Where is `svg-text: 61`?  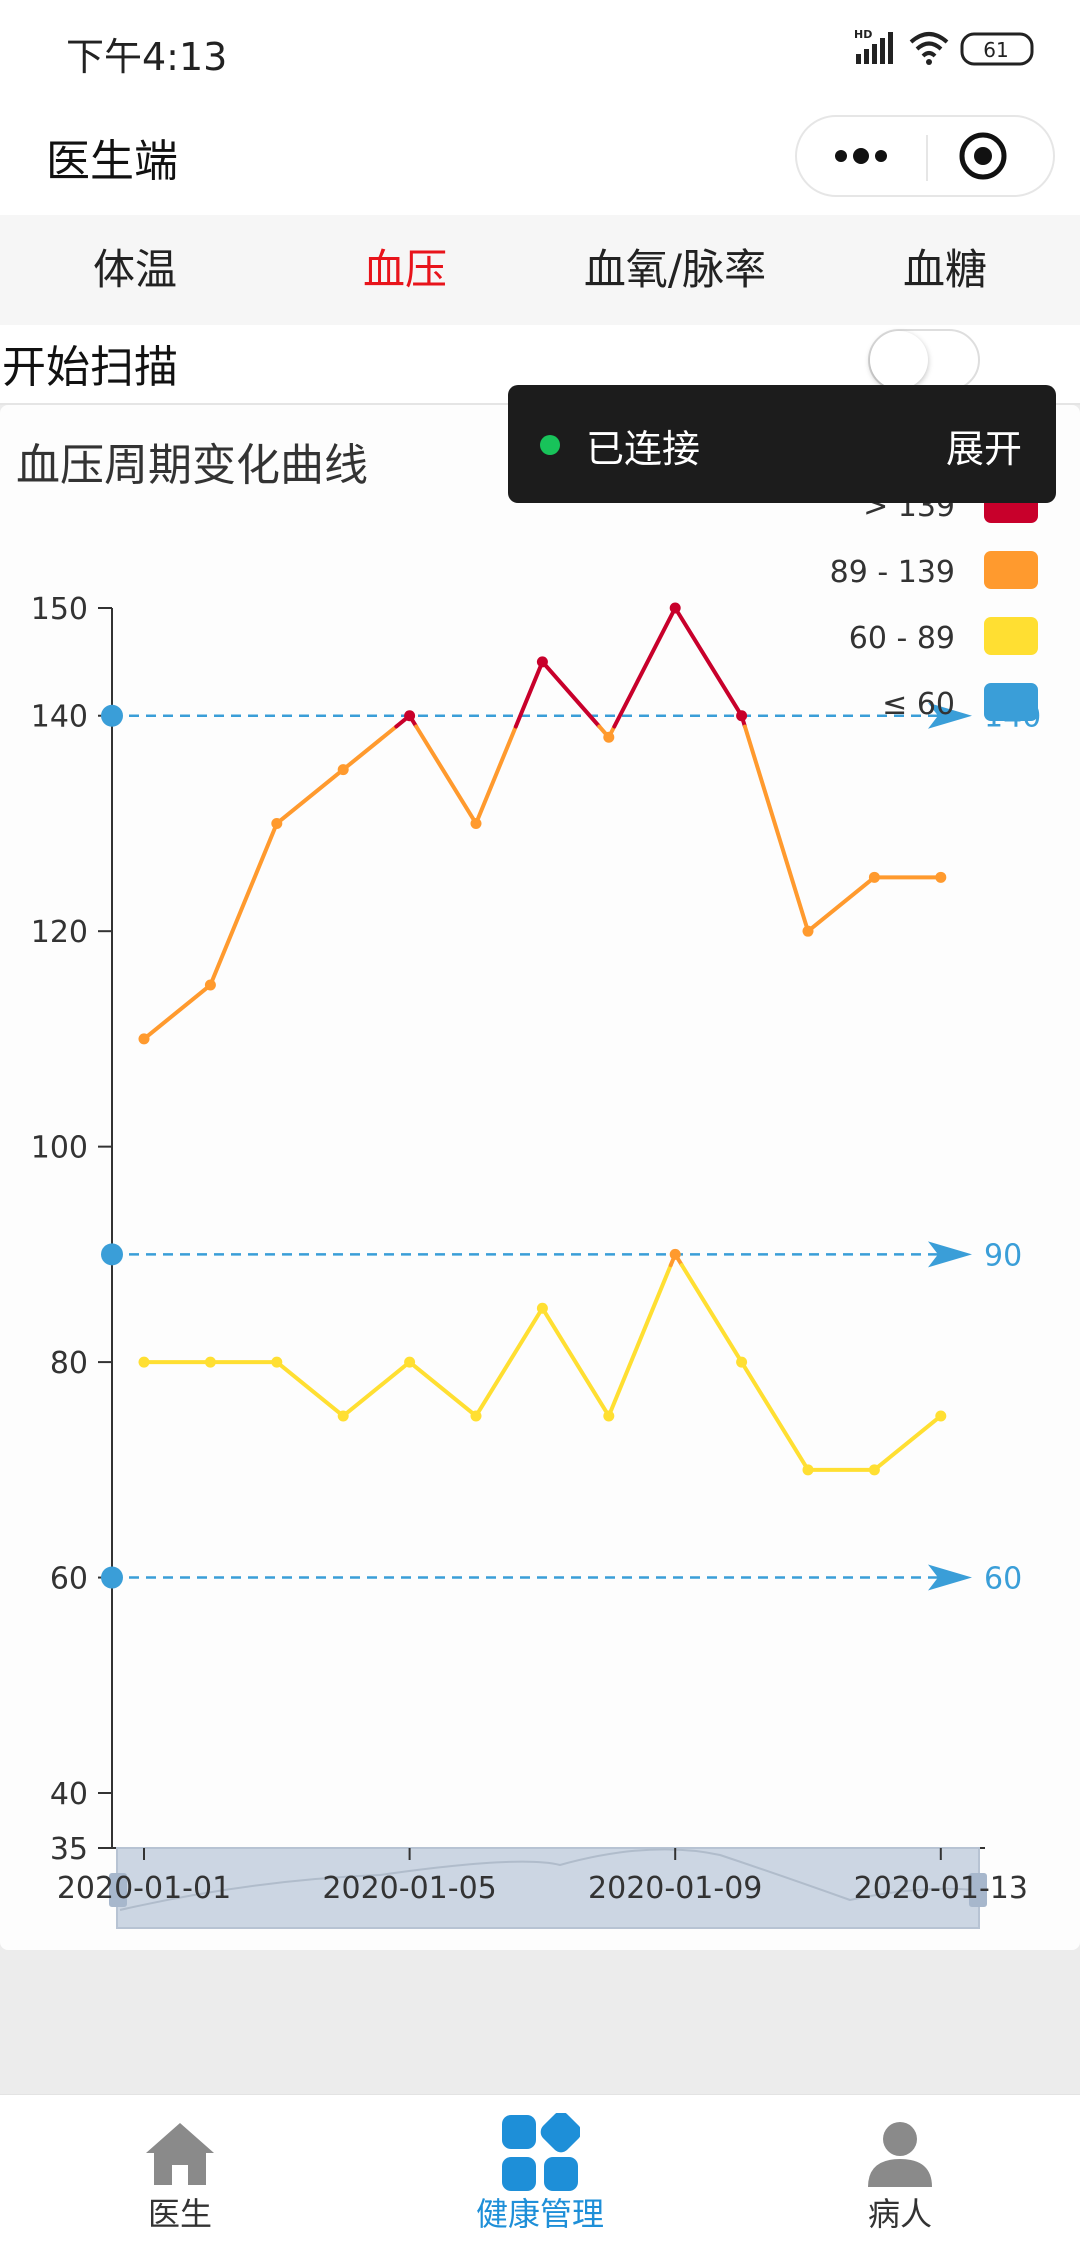
svg-text: 61 is located at coordinates (995, 50).